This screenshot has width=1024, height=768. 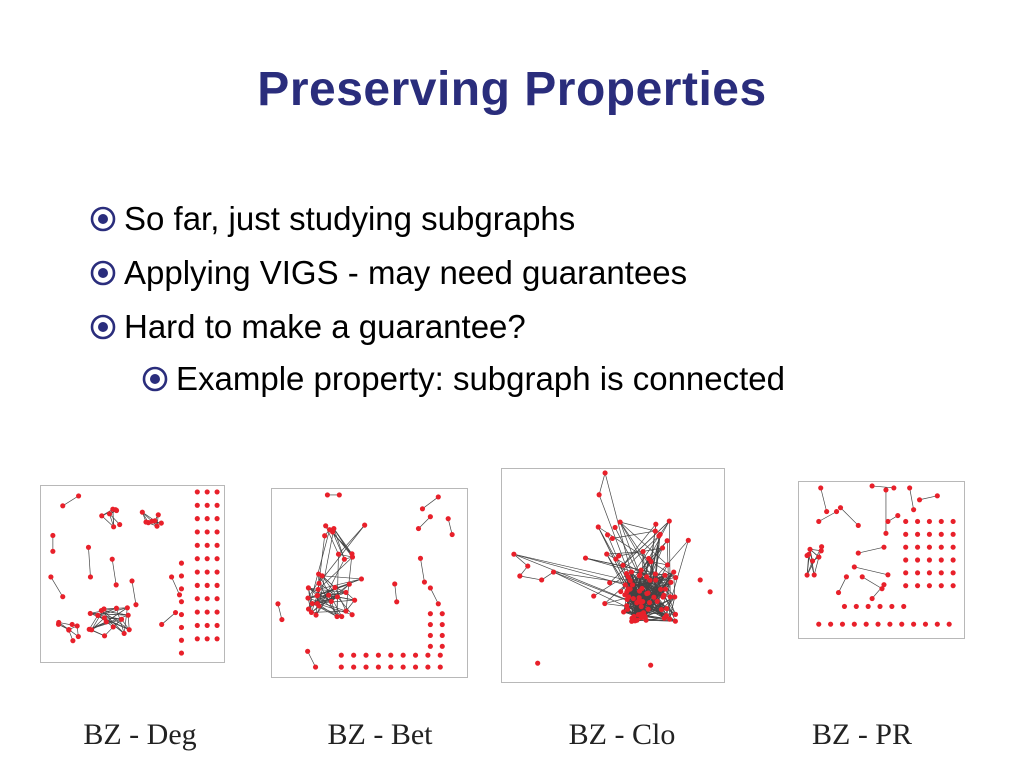 What do you see at coordinates (155, 379) in the screenshot?
I see `circled-dot-icon` at bounding box center [155, 379].